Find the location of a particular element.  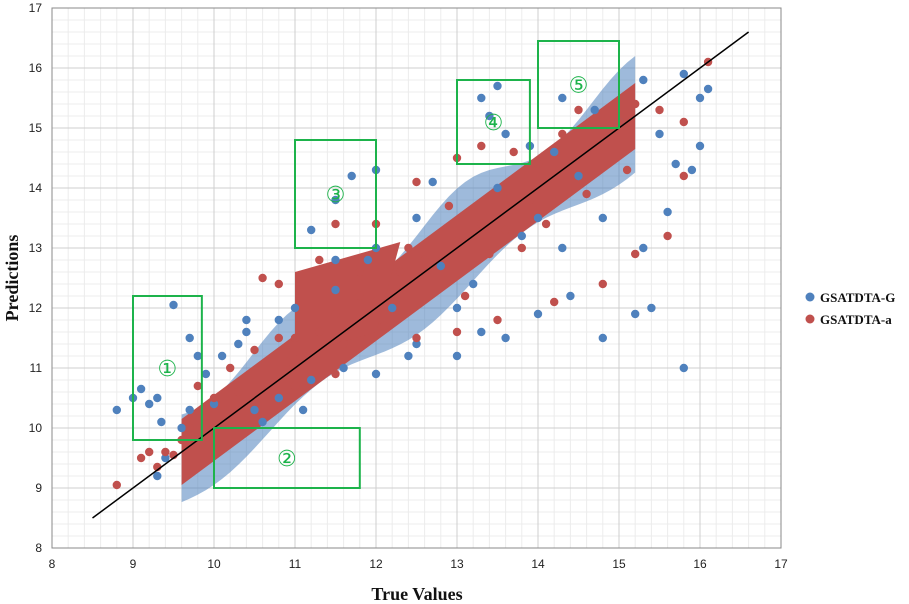

x-tick-label: 11 is located at coordinates (295, 564).